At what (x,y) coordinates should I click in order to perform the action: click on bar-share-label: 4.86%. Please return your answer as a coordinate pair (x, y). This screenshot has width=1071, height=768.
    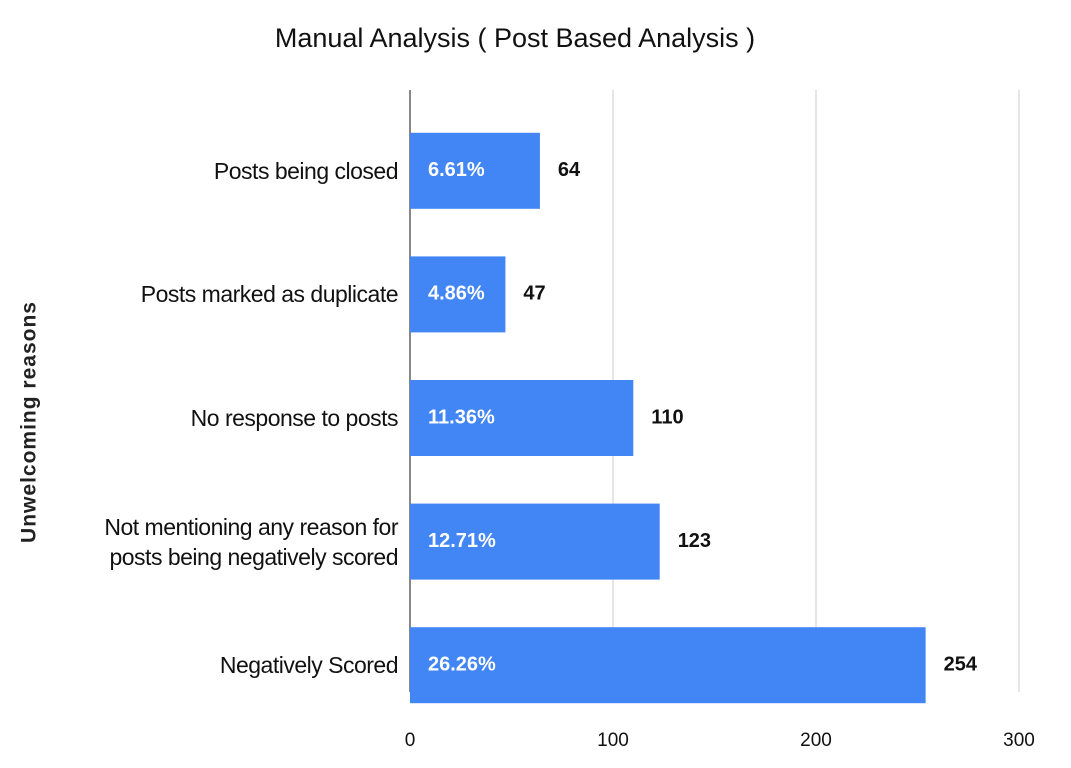
    Looking at the image, I should click on (456, 294).